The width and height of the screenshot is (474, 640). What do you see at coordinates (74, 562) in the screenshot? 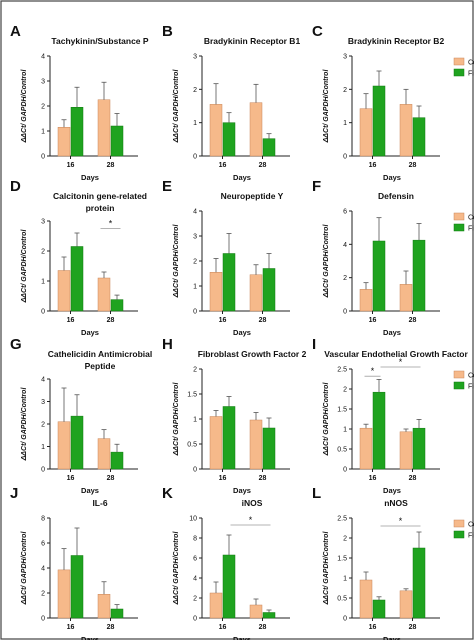
I see `panel-j: J IL-6 ΔΔCt/ GAPDH/Control 0 2 4 6 8 16 28 Days` at bounding box center [74, 562].